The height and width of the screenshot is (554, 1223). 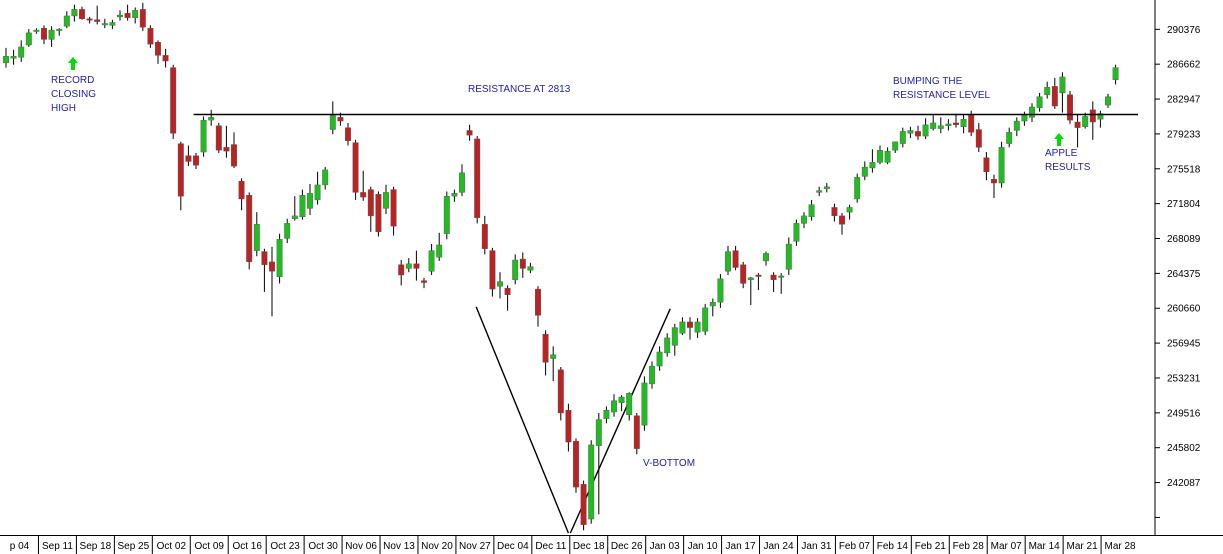 I want to click on y-tick-label: 271804, so click(x=1184, y=204).